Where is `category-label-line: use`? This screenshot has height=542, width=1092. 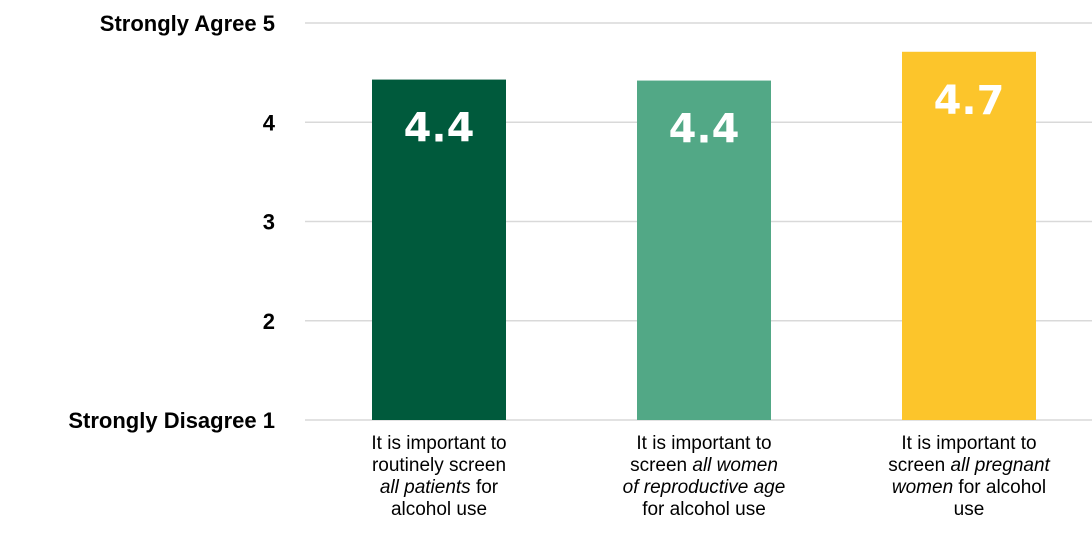 category-label-line: use is located at coordinates (969, 510).